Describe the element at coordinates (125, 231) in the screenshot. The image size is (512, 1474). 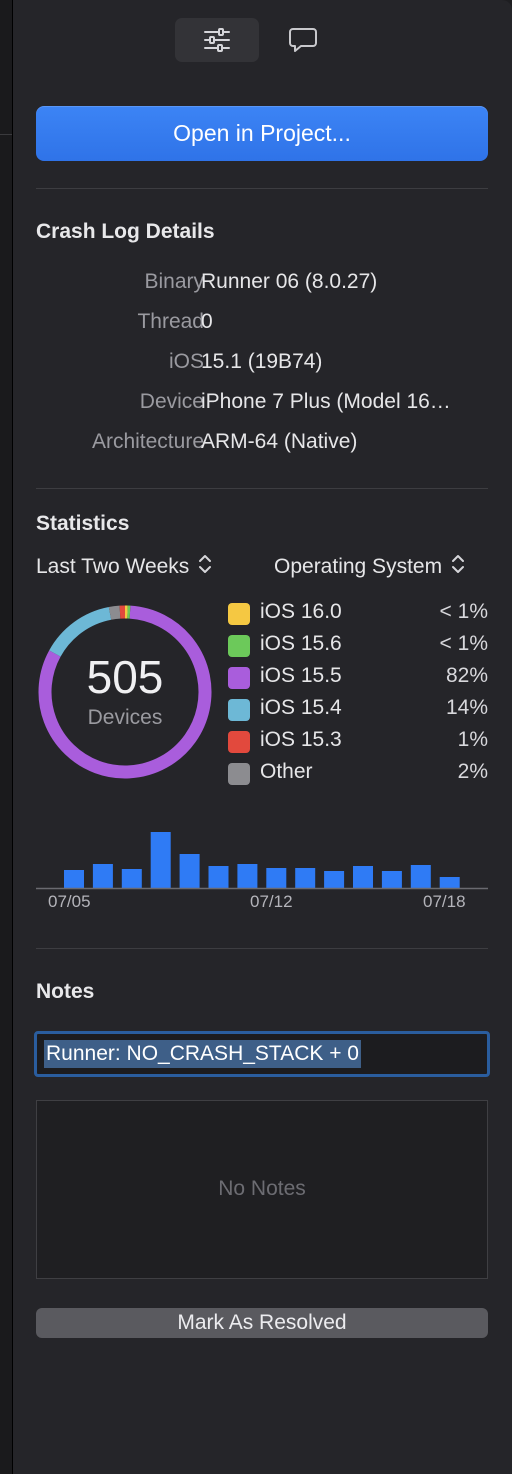
I see `crash-log-details-title: Crash Log Details` at that location.